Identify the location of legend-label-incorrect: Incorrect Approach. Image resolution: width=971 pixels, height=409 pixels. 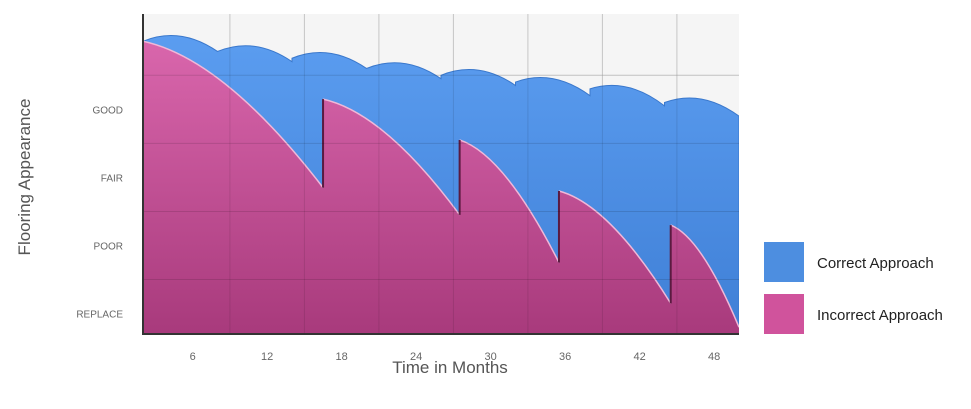
(880, 315).